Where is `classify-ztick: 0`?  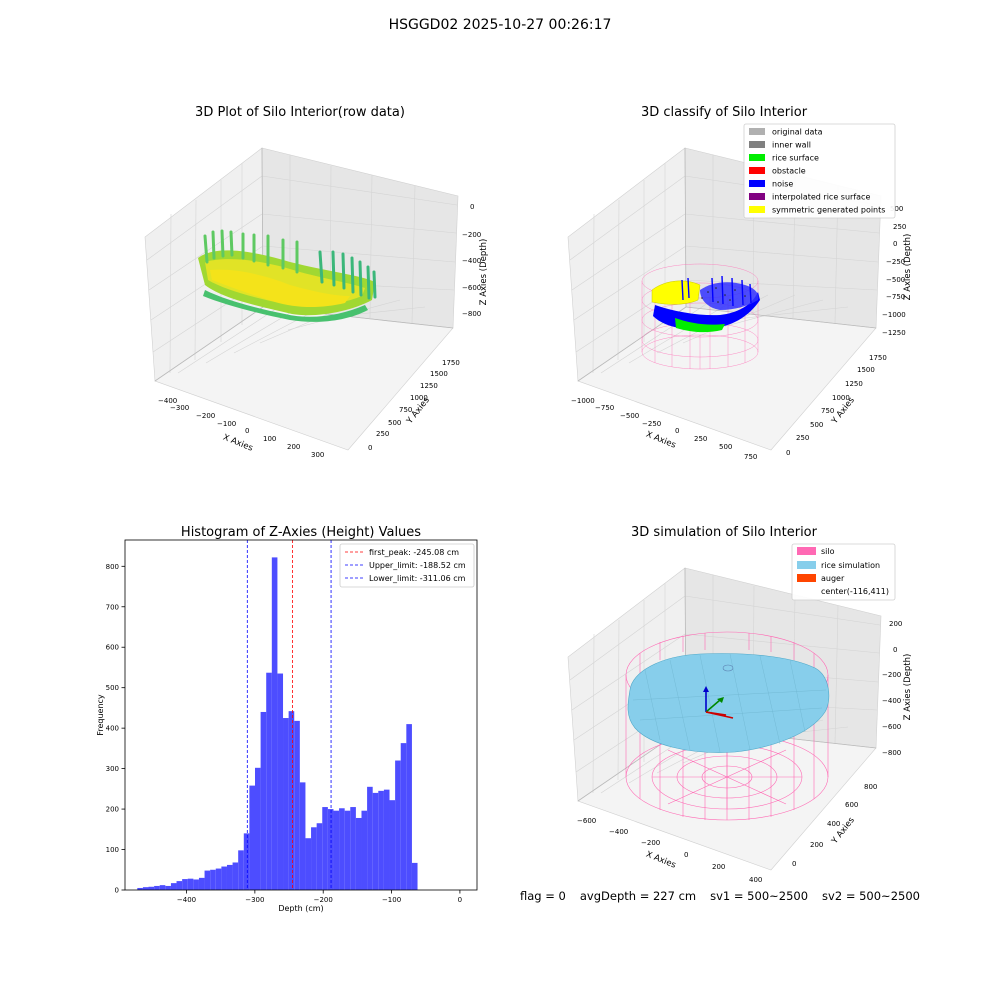 classify-ztick: 0 is located at coordinates (895, 244).